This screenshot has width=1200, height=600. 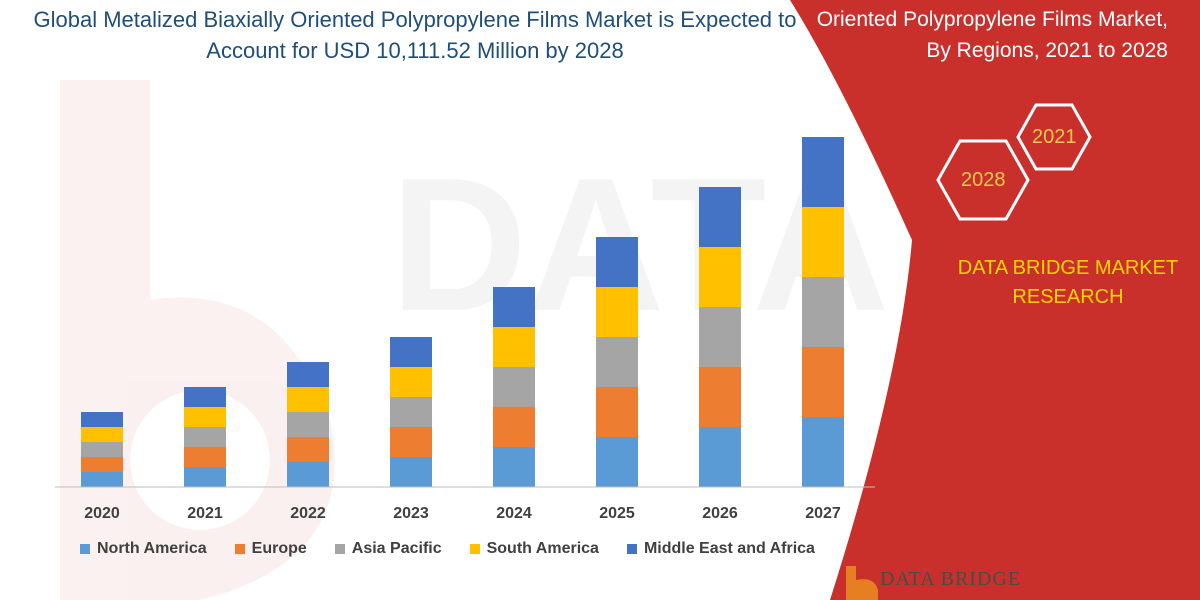 I want to click on hex-label-2028: 2028, so click(x=983, y=180).